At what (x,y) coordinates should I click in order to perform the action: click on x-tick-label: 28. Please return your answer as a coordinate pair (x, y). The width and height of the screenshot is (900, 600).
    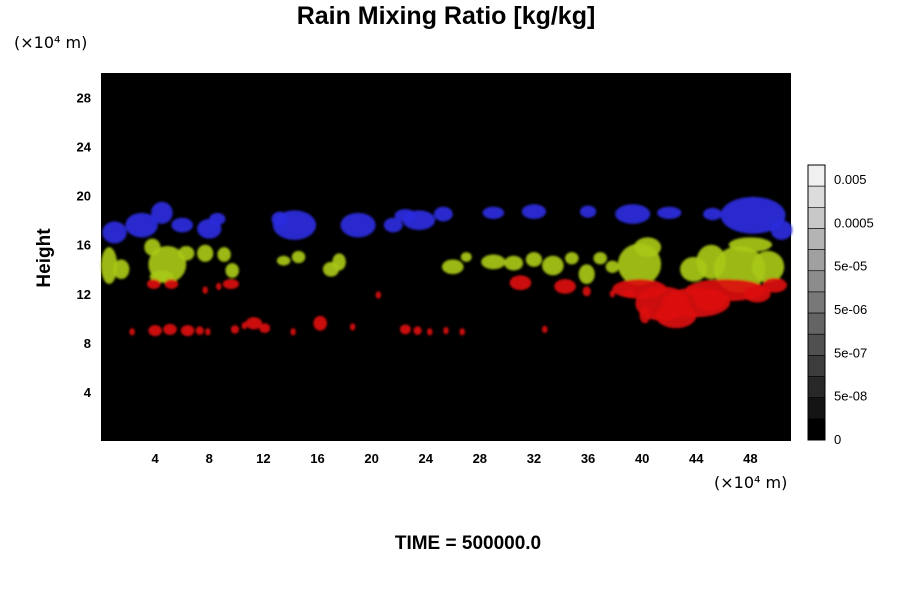
    Looking at the image, I should click on (480, 458).